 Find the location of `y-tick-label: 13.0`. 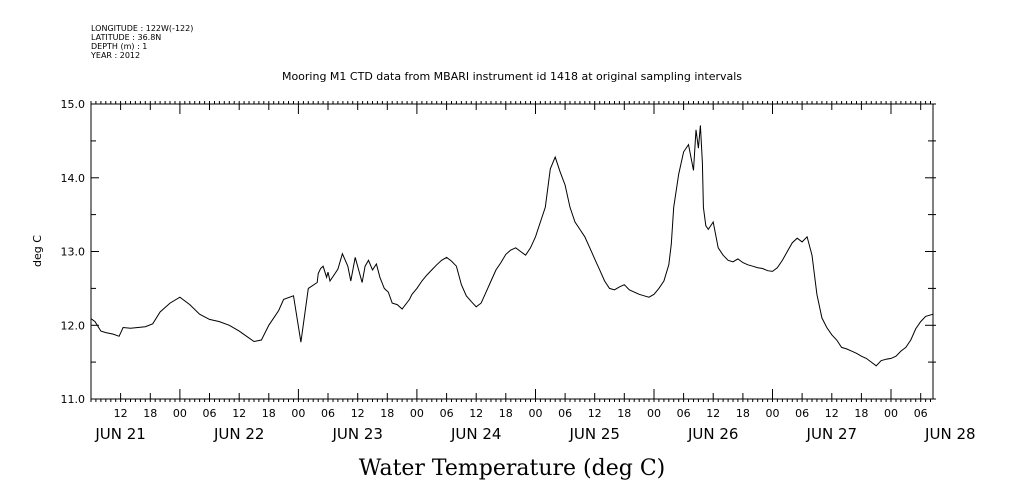

y-tick-label: 13.0 is located at coordinates (73, 252).